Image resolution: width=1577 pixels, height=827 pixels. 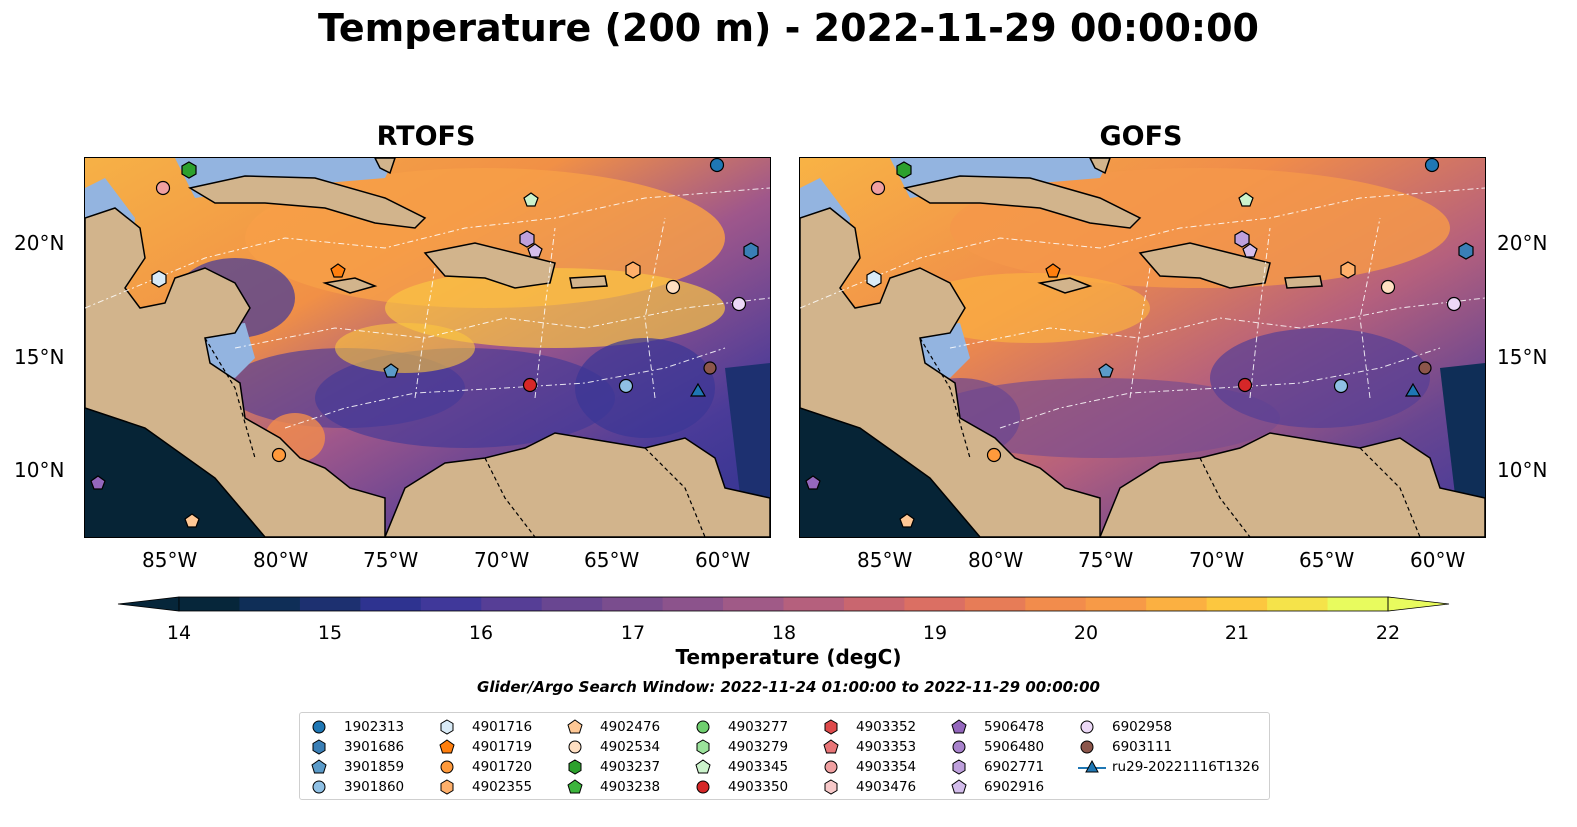 I want to click on colorbar-label: Temperature (degC), so click(x=788, y=657).